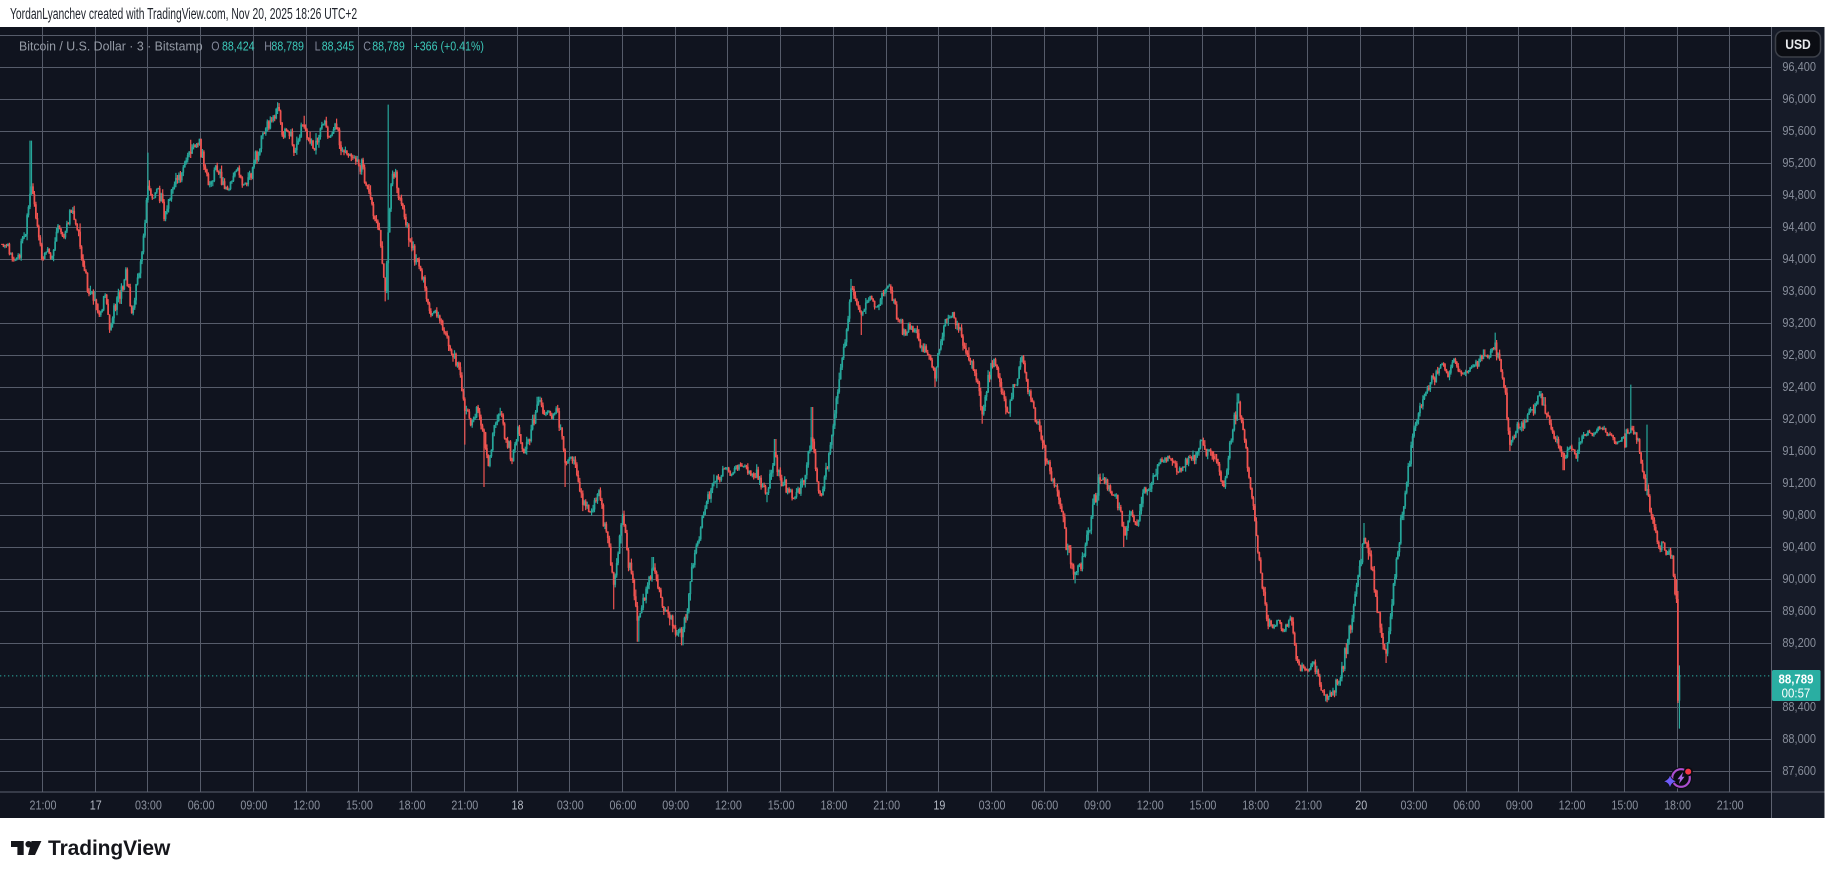  I want to click on svg-text: 18, so click(518, 806).